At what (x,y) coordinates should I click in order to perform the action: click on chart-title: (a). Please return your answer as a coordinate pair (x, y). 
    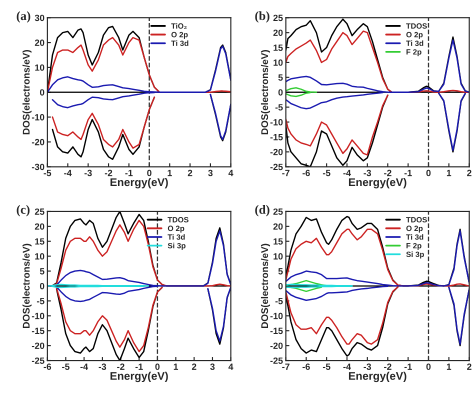
    Looking at the image, I should click on (23, 17).